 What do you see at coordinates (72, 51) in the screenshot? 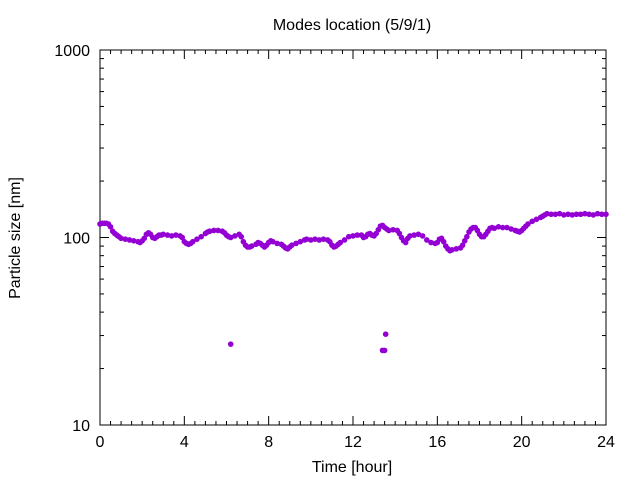
I see `y-tick-label: 1000` at bounding box center [72, 51].